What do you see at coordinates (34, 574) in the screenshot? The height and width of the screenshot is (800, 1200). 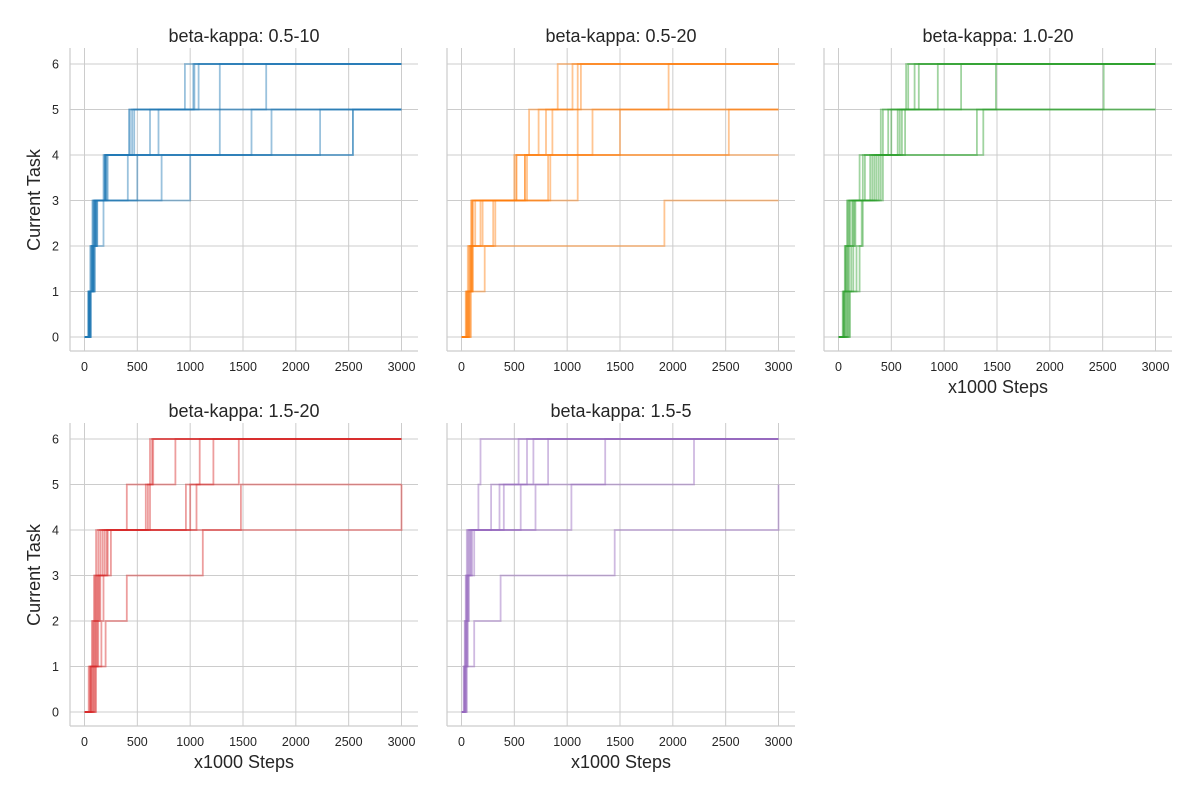 I see `y-axis-label-4: Current Task` at bounding box center [34, 574].